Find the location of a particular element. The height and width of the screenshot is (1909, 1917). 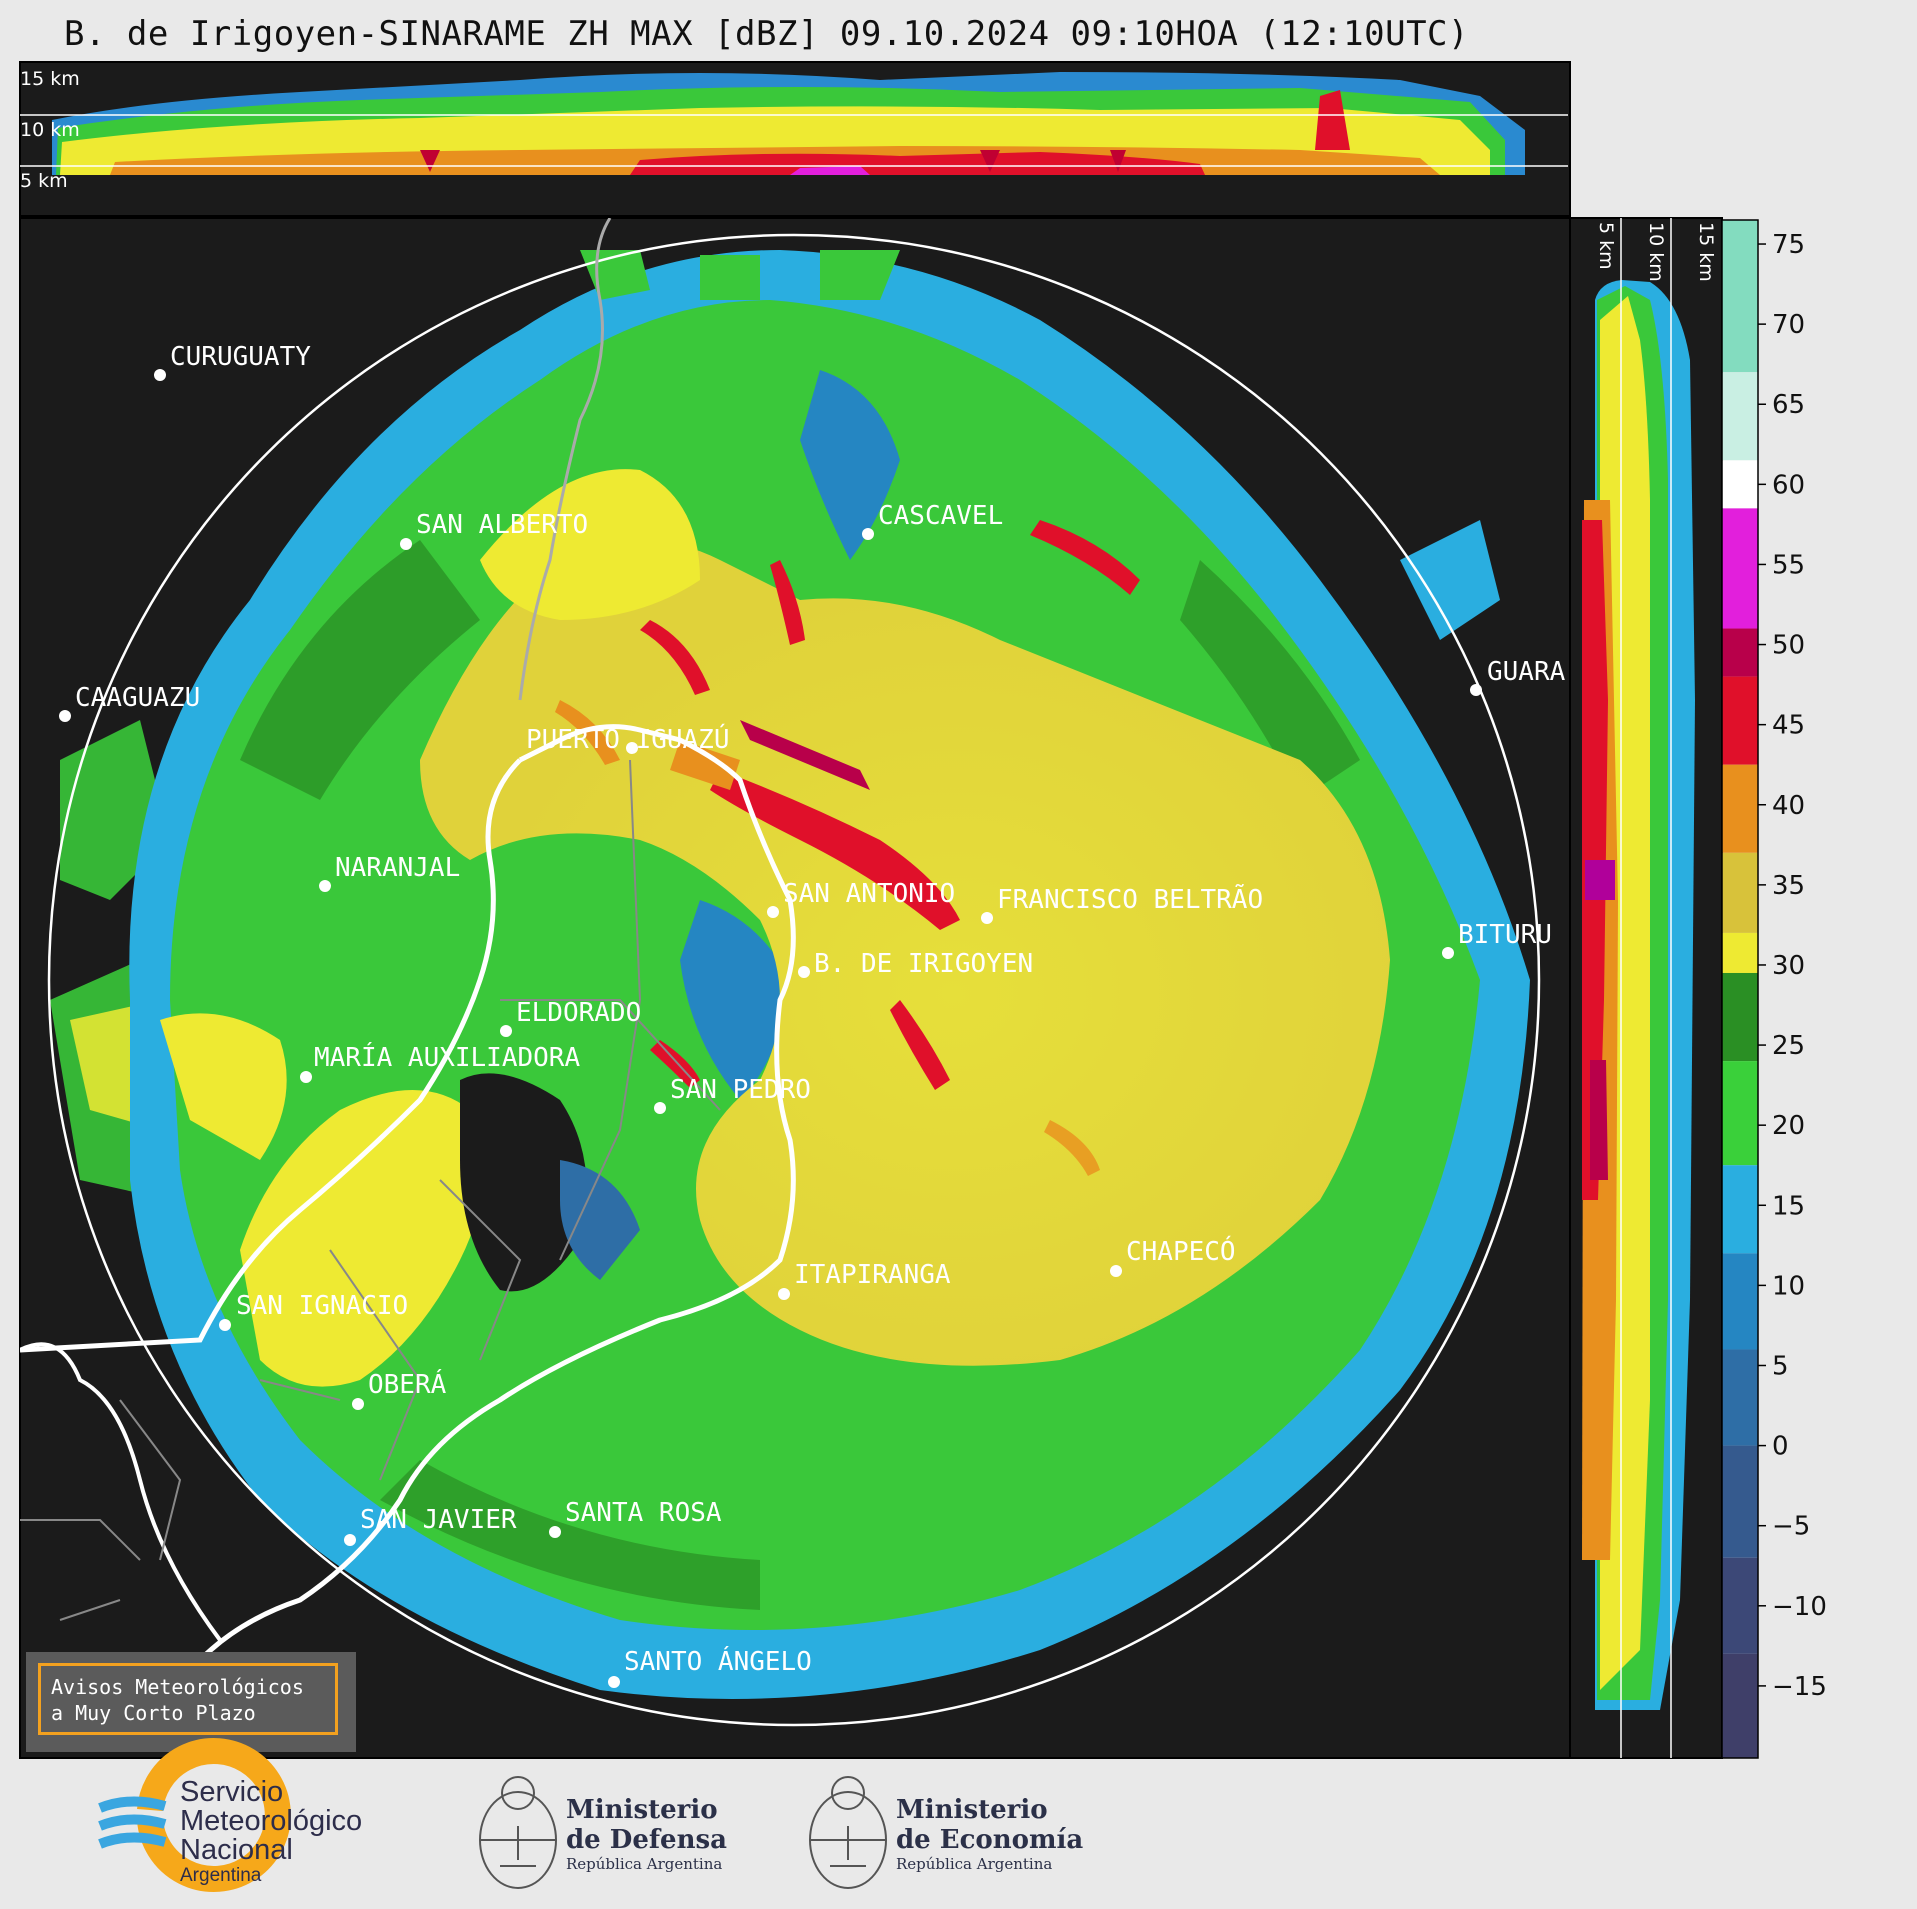

city-label-cascavel: CASCAVEL is located at coordinates (940, 516).